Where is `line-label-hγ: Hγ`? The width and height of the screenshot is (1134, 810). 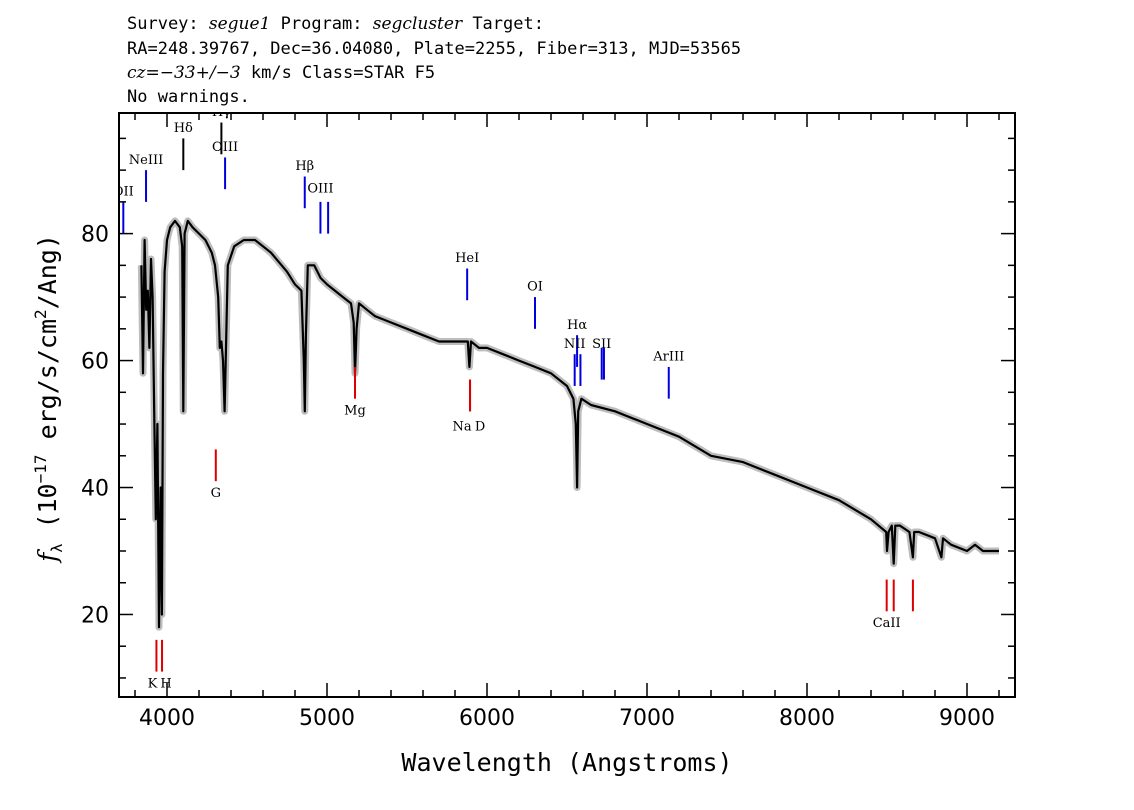 line-label-hγ: Hγ is located at coordinates (221, 112).